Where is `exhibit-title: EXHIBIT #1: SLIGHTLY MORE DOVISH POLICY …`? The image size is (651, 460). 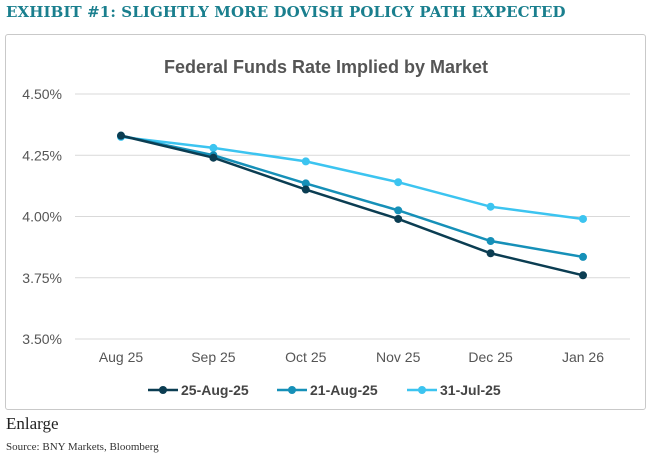 exhibit-title: EXHIBIT #1: SLIGHTLY MORE DOVISH POLICY … is located at coordinates (286, 12).